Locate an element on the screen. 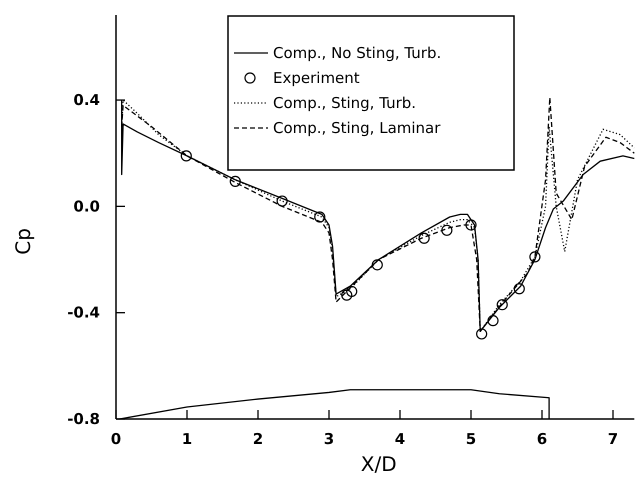 The width and height of the screenshot is (637, 480). legend-label: Comp., Sting, Turb. is located at coordinates (344, 103).